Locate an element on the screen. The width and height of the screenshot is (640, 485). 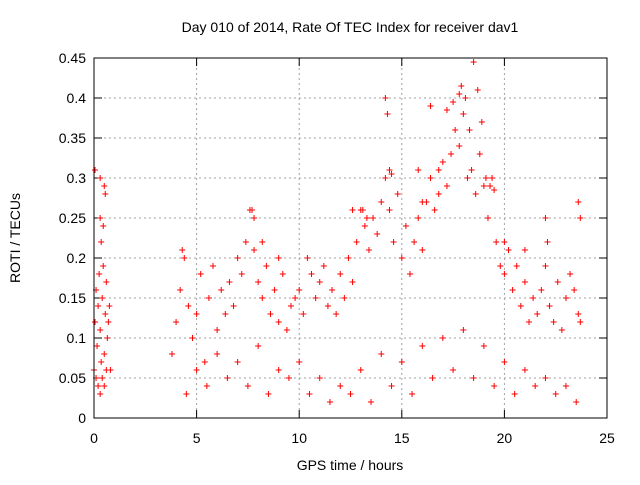
x-tick-label: 0 is located at coordinates (94, 438).